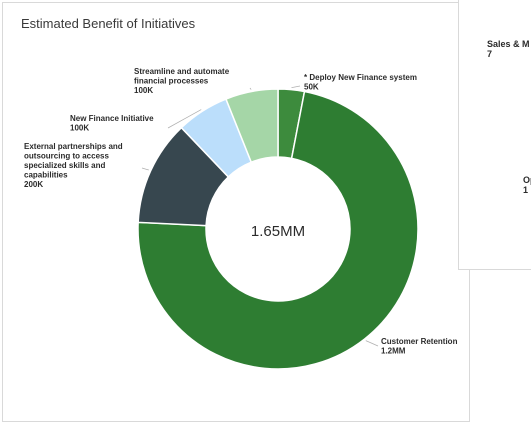  I want to click on side-value-sales: 7, so click(490, 54).